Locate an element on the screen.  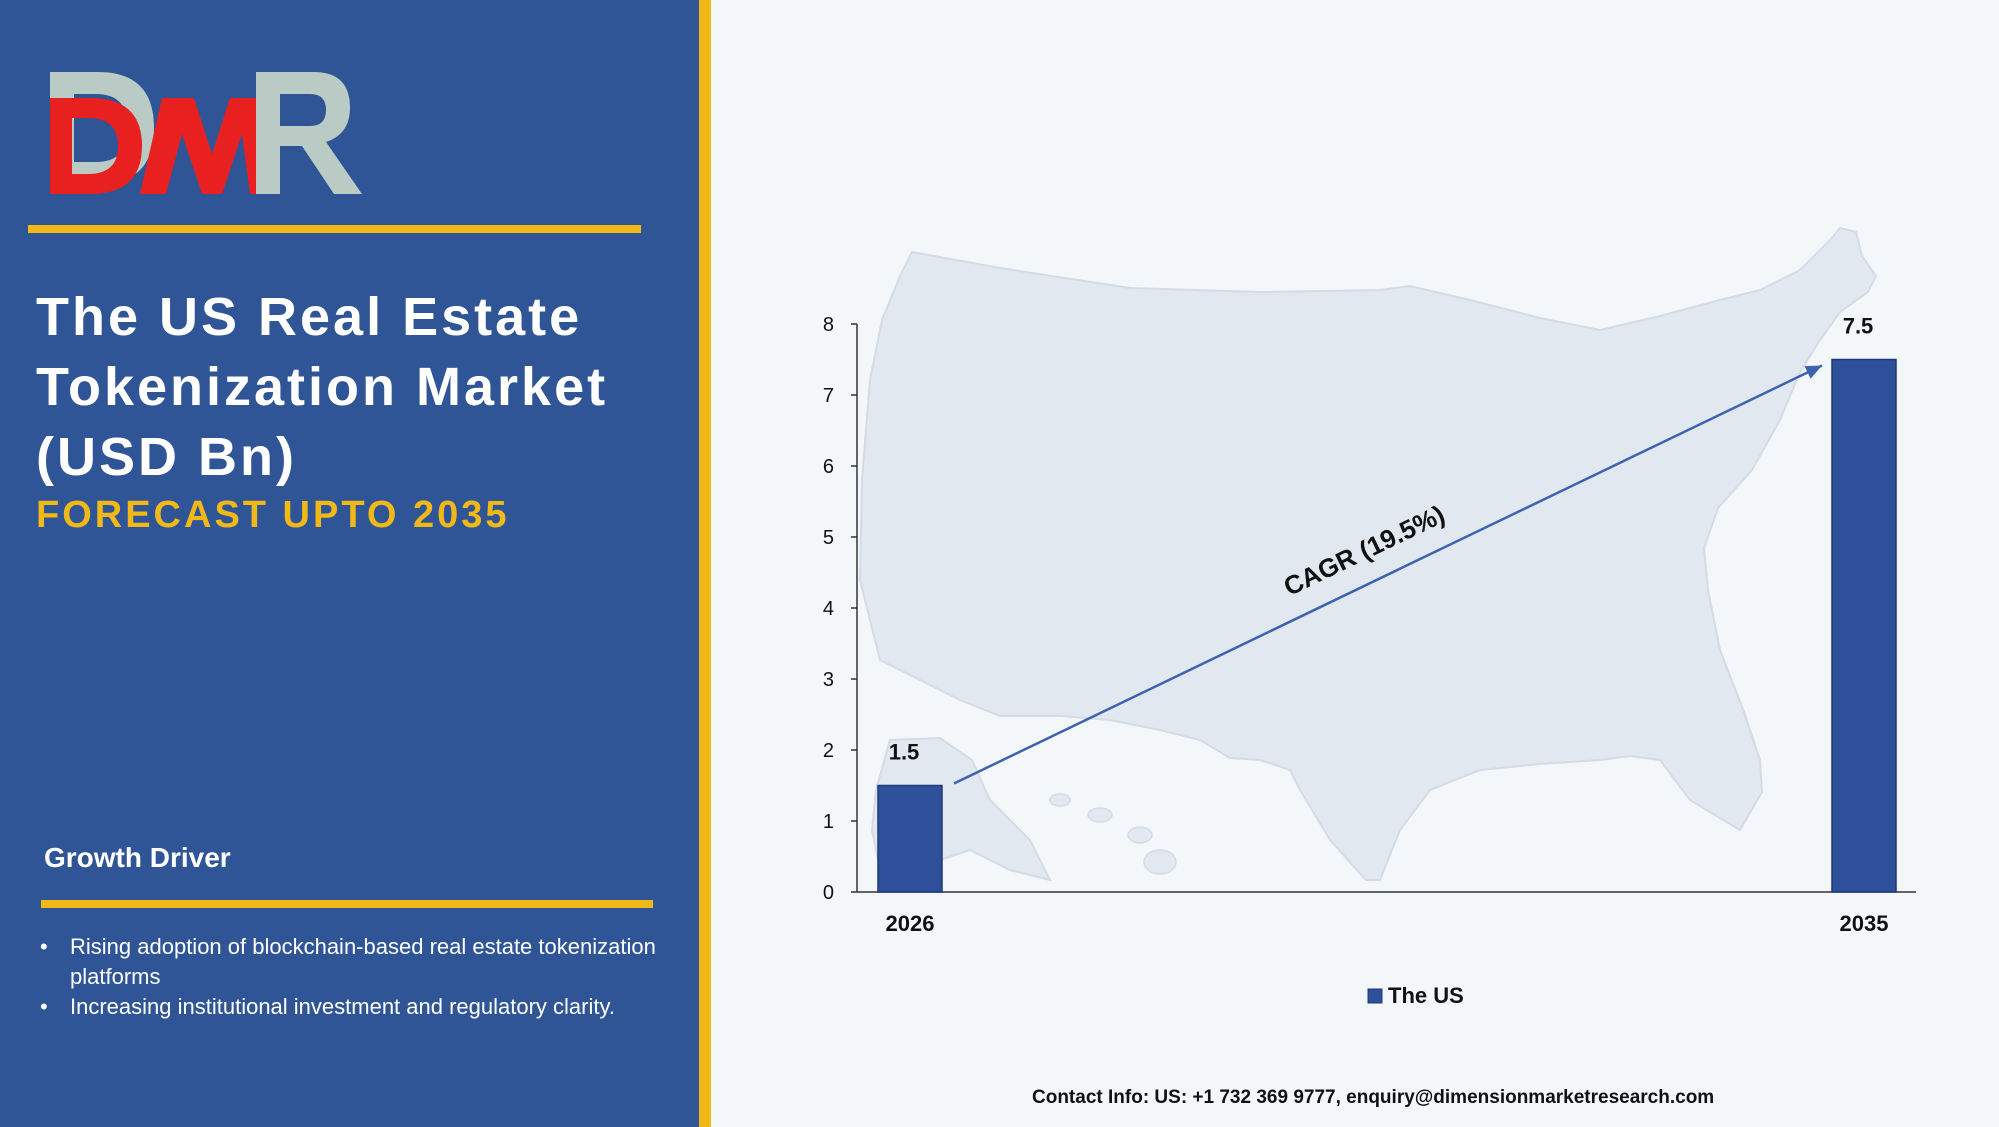
y-tick-label: 3 is located at coordinates (828, 680).